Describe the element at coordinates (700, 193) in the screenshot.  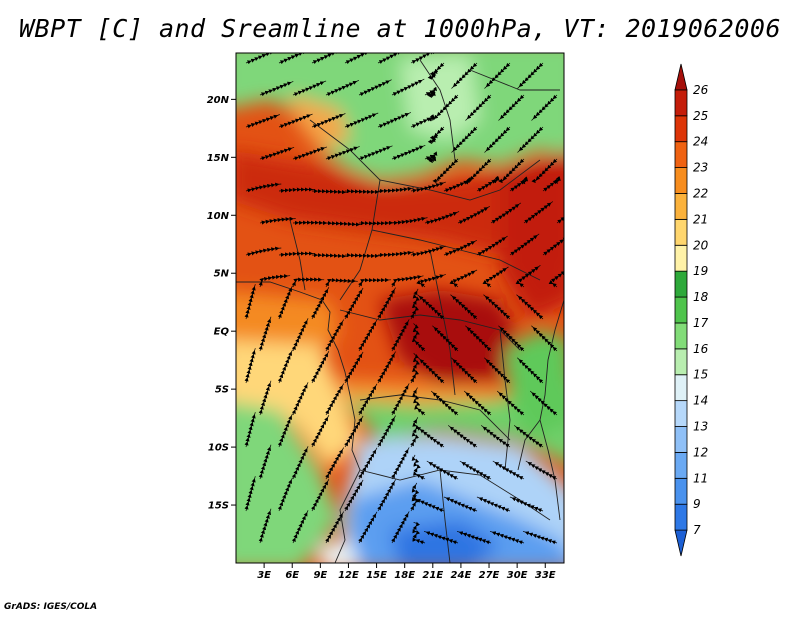
I see `colorbar-label: 22` at that location.